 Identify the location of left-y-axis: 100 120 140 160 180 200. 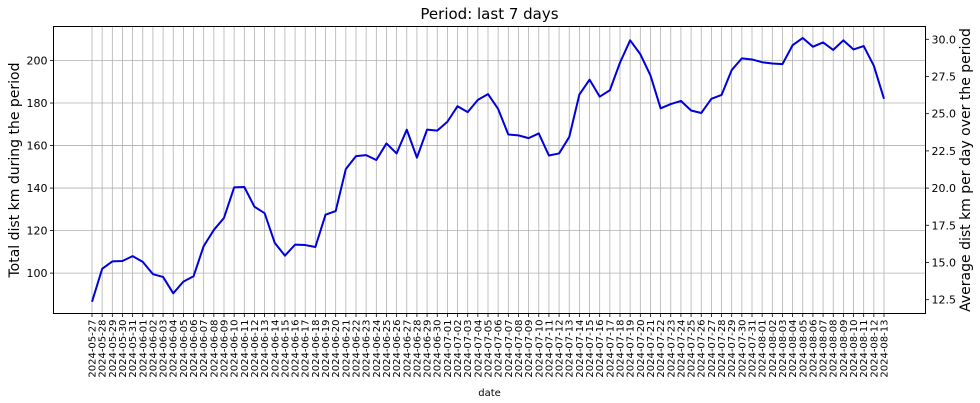
(40, 167).